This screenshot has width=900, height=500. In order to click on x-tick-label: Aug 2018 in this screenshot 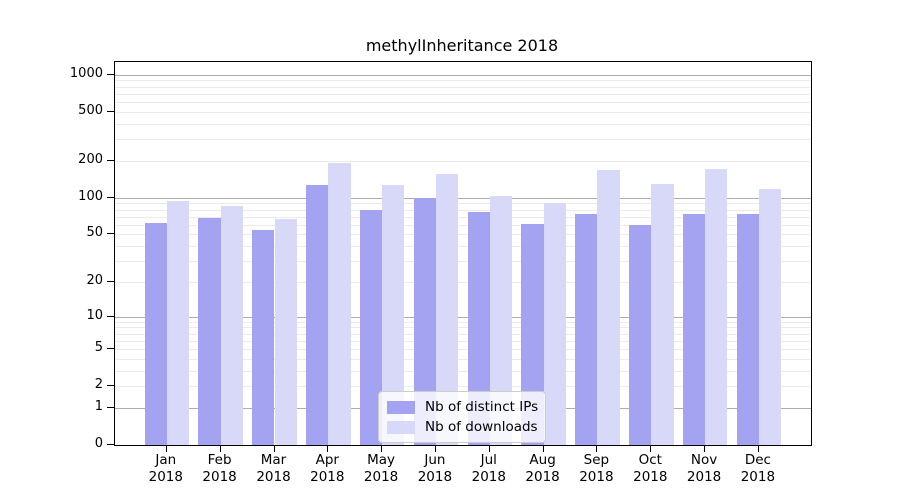, I will do `click(542, 468)`.